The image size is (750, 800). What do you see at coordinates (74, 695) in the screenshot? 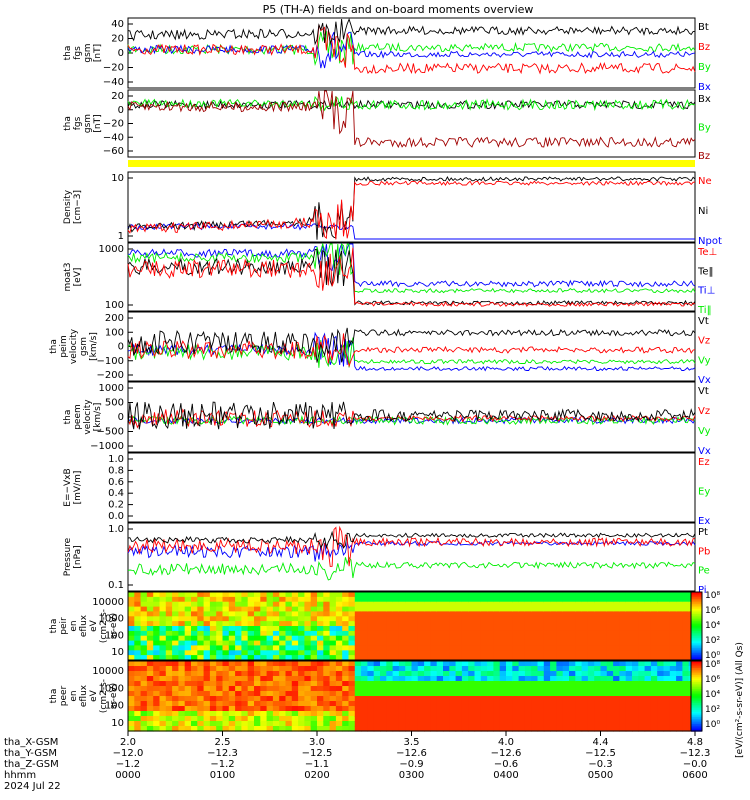
I see `y-axis-label: en` at bounding box center [74, 695].